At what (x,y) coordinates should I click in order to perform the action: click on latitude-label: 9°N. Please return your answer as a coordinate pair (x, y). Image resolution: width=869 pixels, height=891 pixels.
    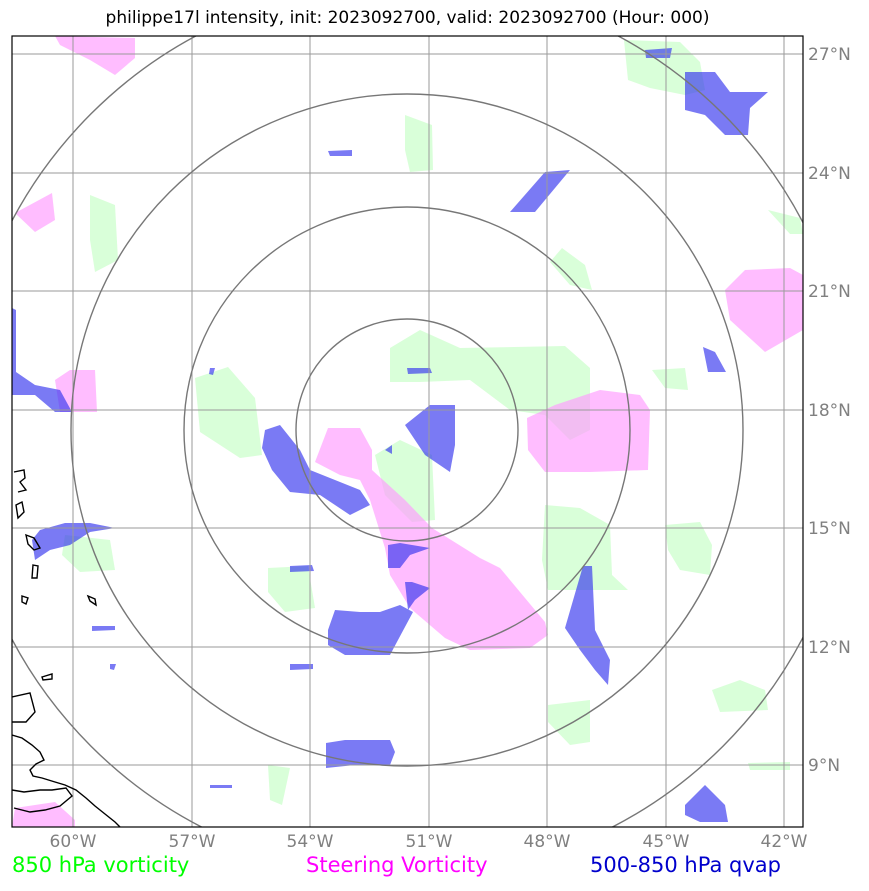
    Looking at the image, I should click on (824, 766).